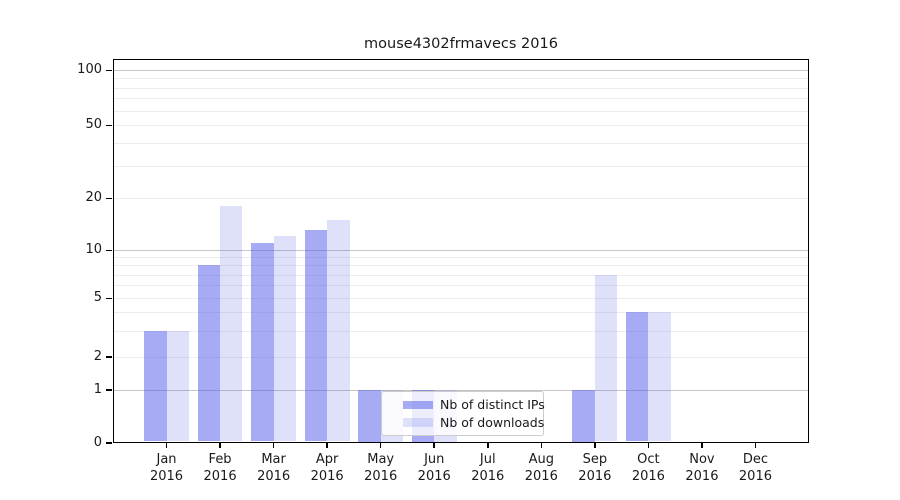  I want to click on x-tick-label-jun: Jun 2016, so click(434, 468).